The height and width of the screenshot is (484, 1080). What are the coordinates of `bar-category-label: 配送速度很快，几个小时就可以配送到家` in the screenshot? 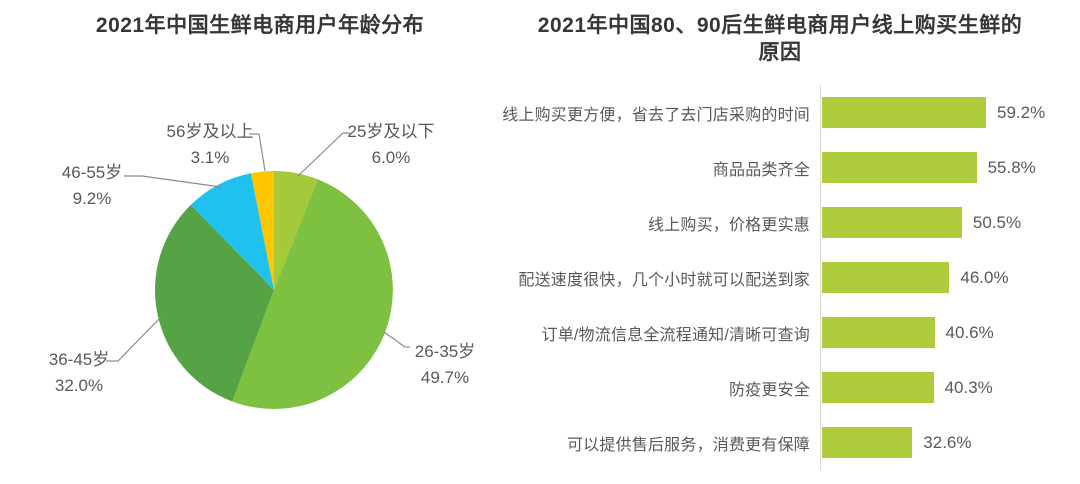 It's located at (664, 280).